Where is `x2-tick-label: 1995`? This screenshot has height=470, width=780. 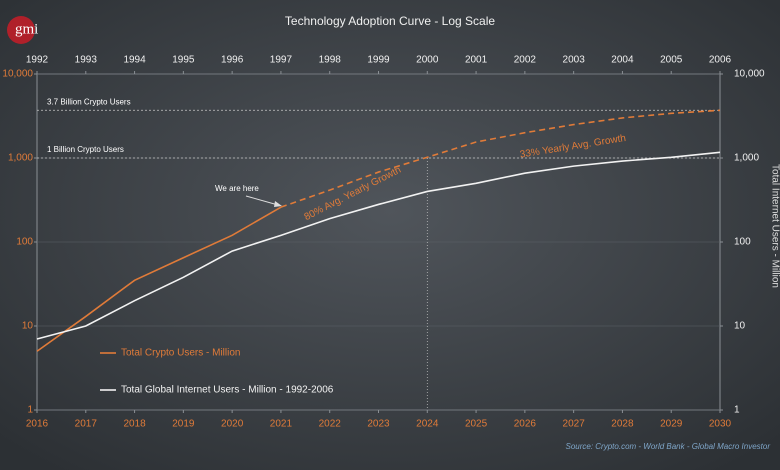
x2-tick-label: 1995 is located at coordinates (183, 60).